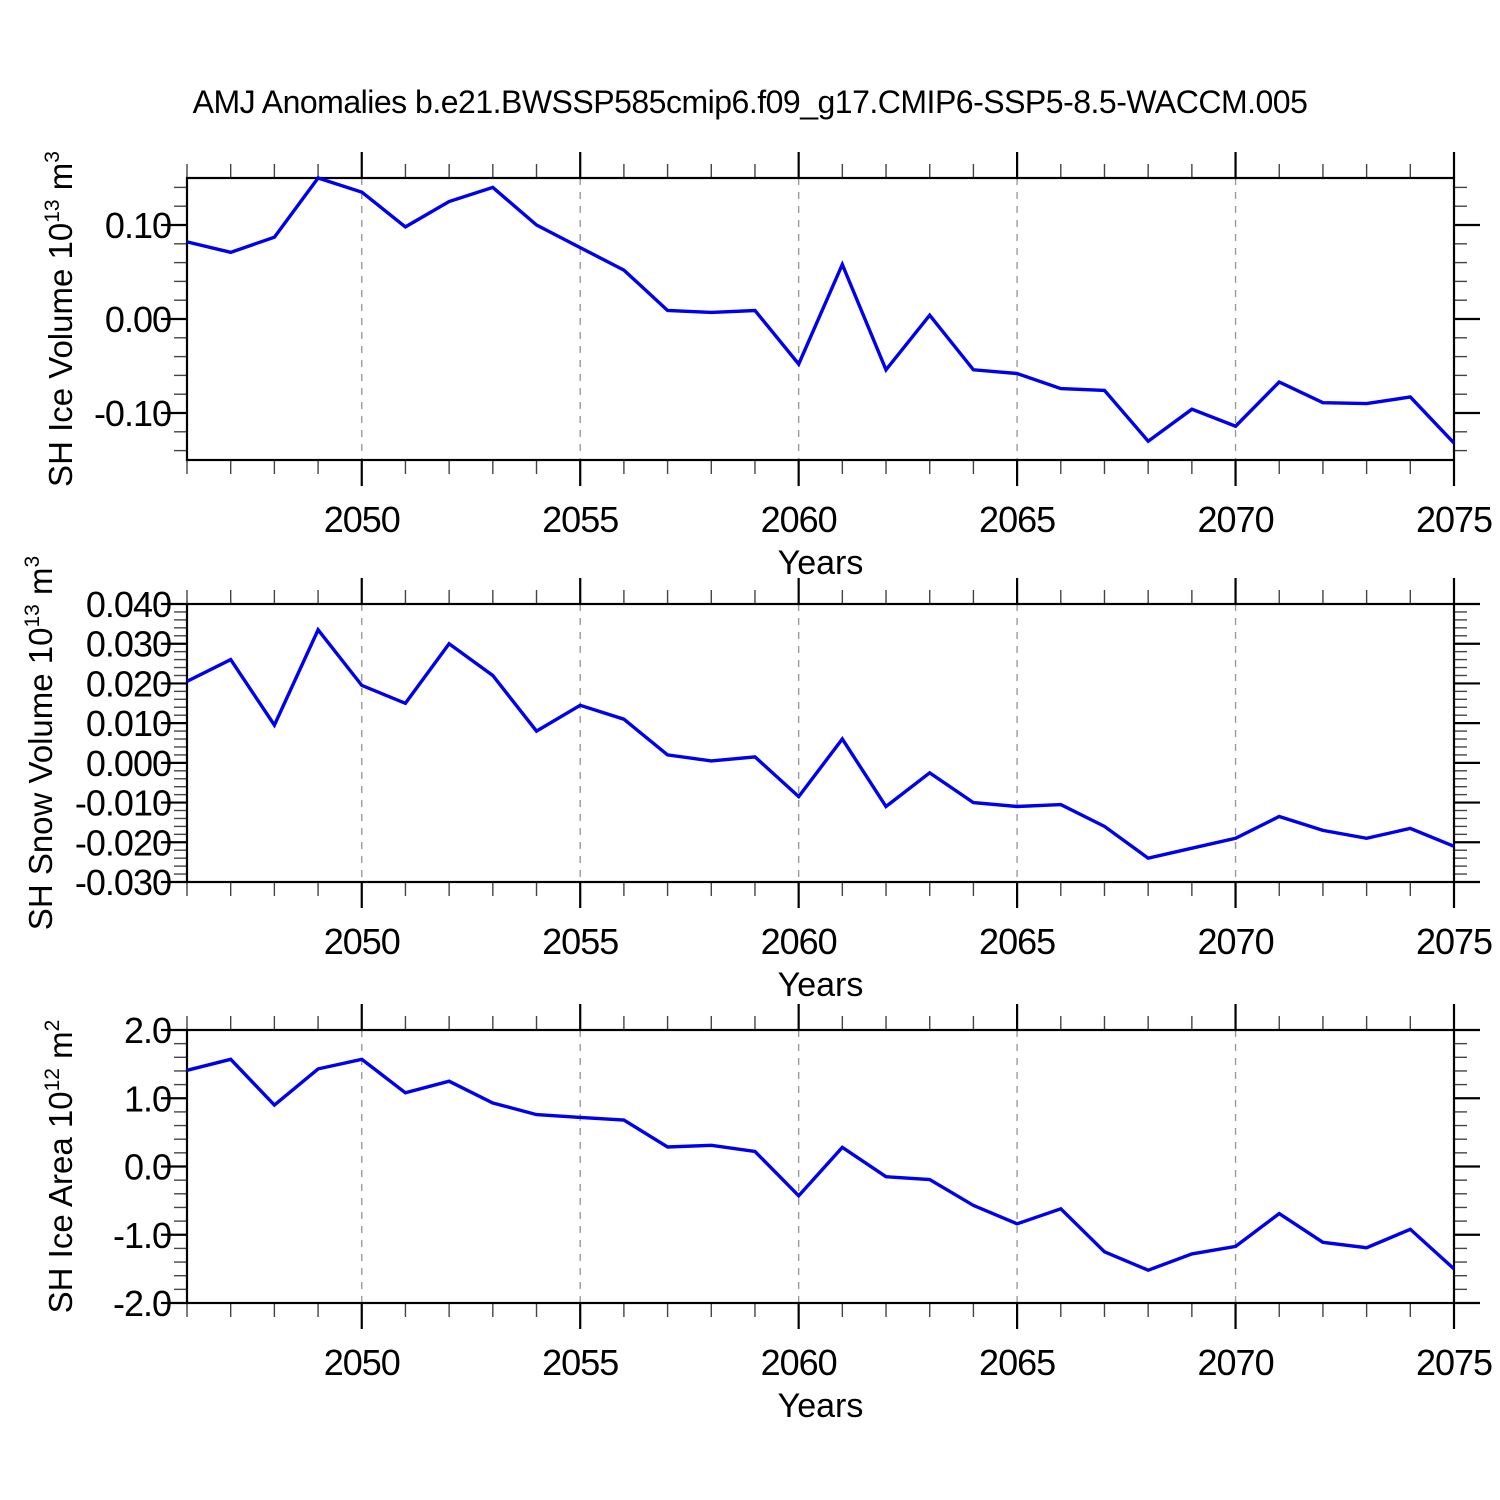 The image size is (1500, 1500). What do you see at coordinates (142, 1303) in the screenshot?
I see `y-tick-label: -2.0` at bounding box center [142, 1303].